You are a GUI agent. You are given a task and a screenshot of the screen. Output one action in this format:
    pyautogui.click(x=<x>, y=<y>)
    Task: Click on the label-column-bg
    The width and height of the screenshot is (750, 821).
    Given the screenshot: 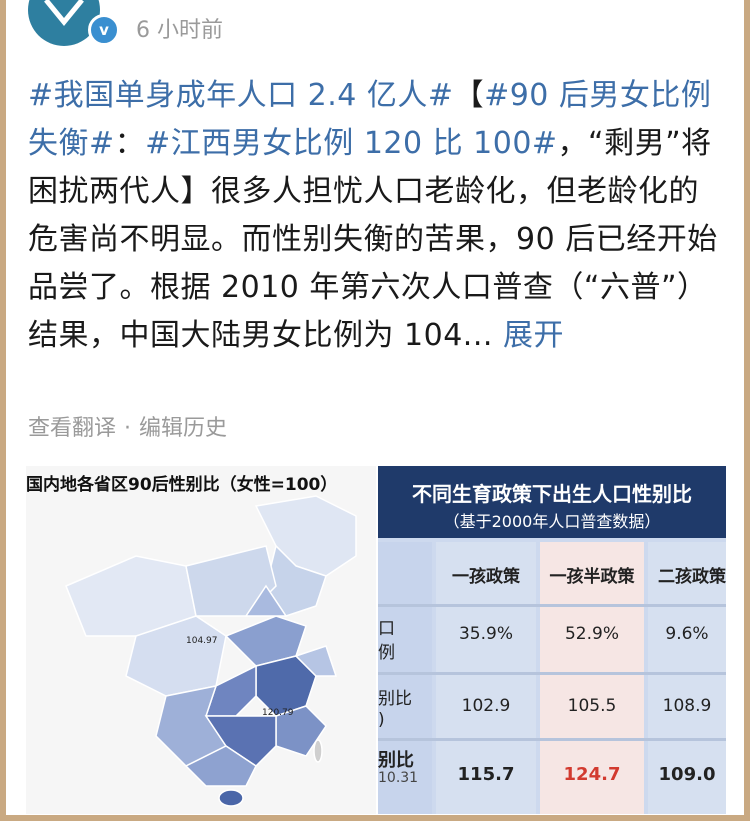 What is the action you would take?
    pyautogui.click(x=405, y=678)
    